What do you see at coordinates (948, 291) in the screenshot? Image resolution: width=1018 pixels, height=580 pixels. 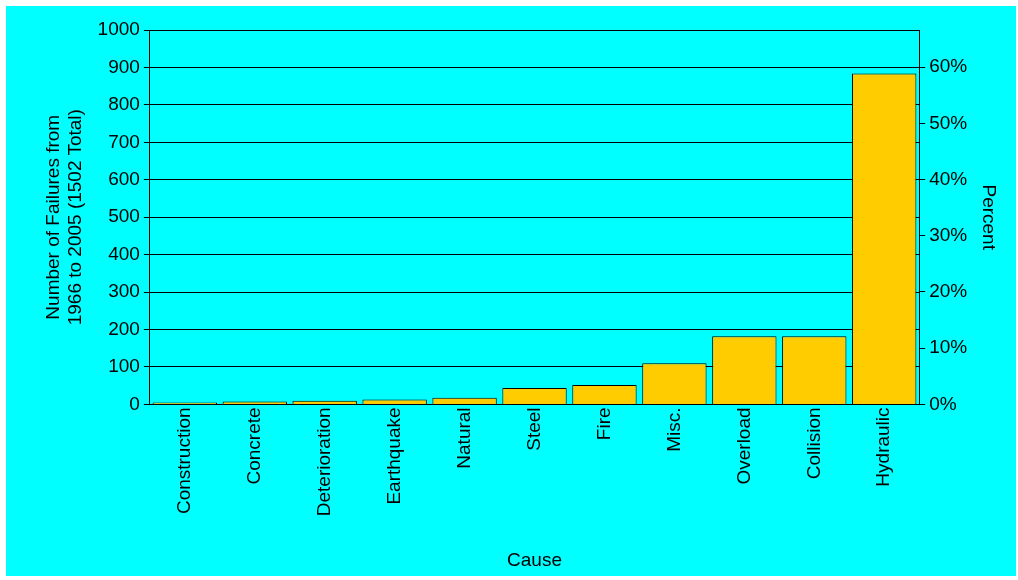 I see `y2-tick-label: 20%` at bounding box center [948, 291].